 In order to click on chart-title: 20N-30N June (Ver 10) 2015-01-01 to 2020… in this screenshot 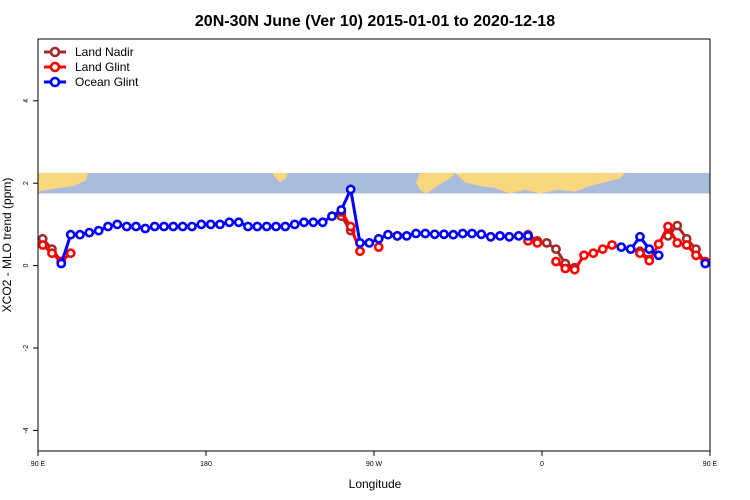, I will do `click(375, 21)`.